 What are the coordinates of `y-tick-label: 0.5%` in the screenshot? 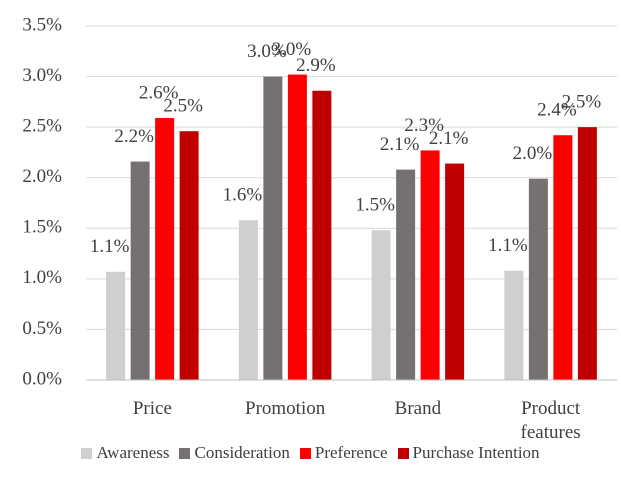 It's located at (42, 328).